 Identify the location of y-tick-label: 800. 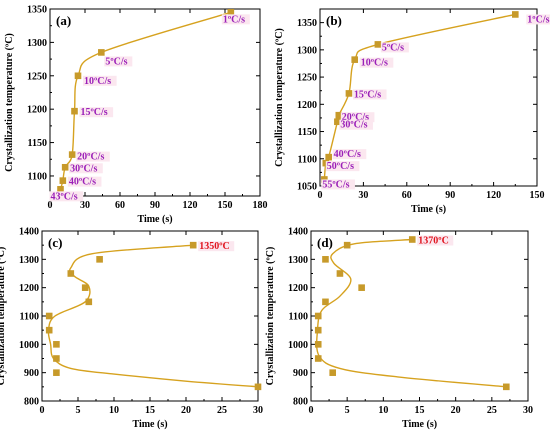
(300, 402).